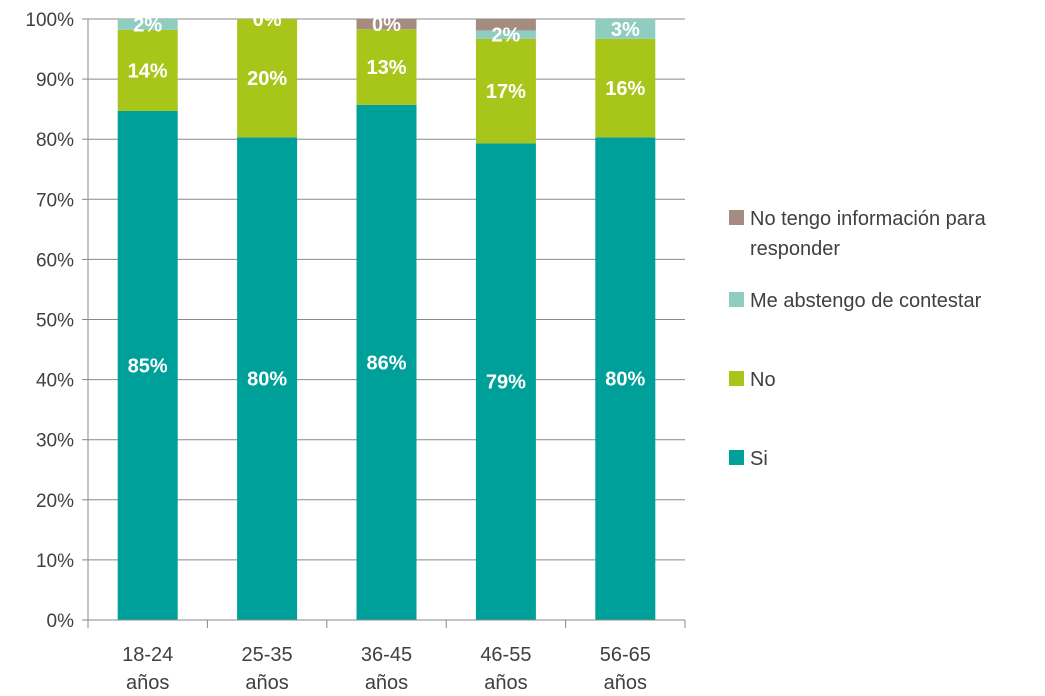 This screenshot has height=696, width=1045. I want to click on data-label: 13%, so click(386, 68).